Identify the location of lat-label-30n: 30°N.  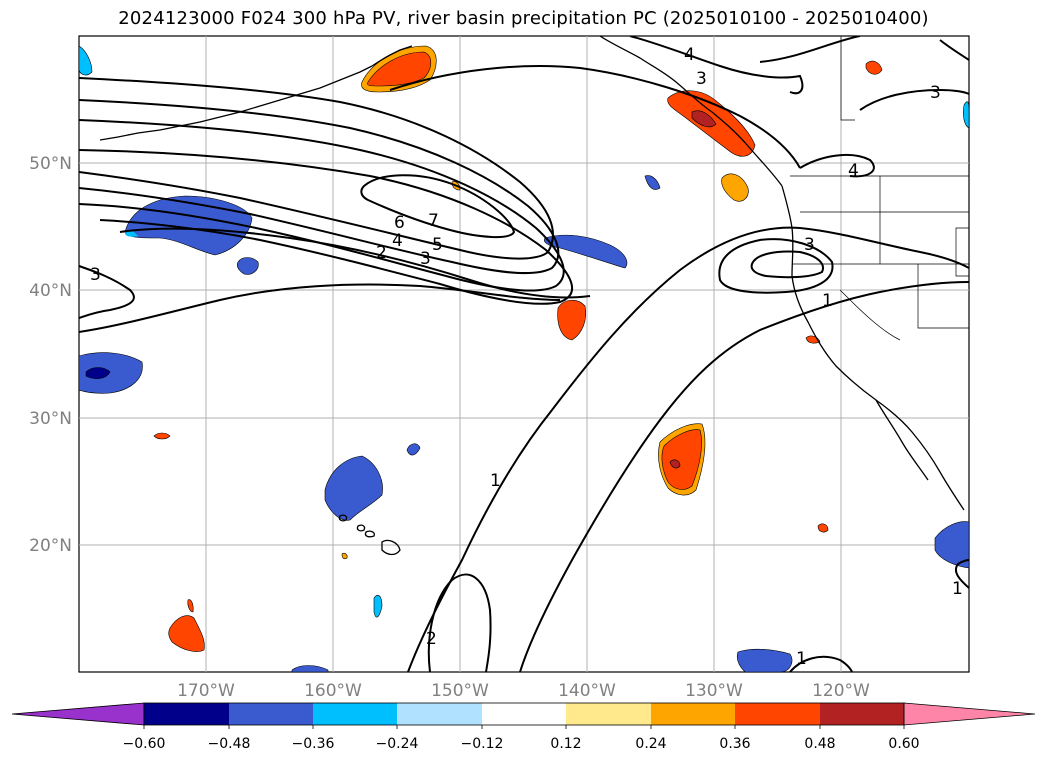
(50, 419).